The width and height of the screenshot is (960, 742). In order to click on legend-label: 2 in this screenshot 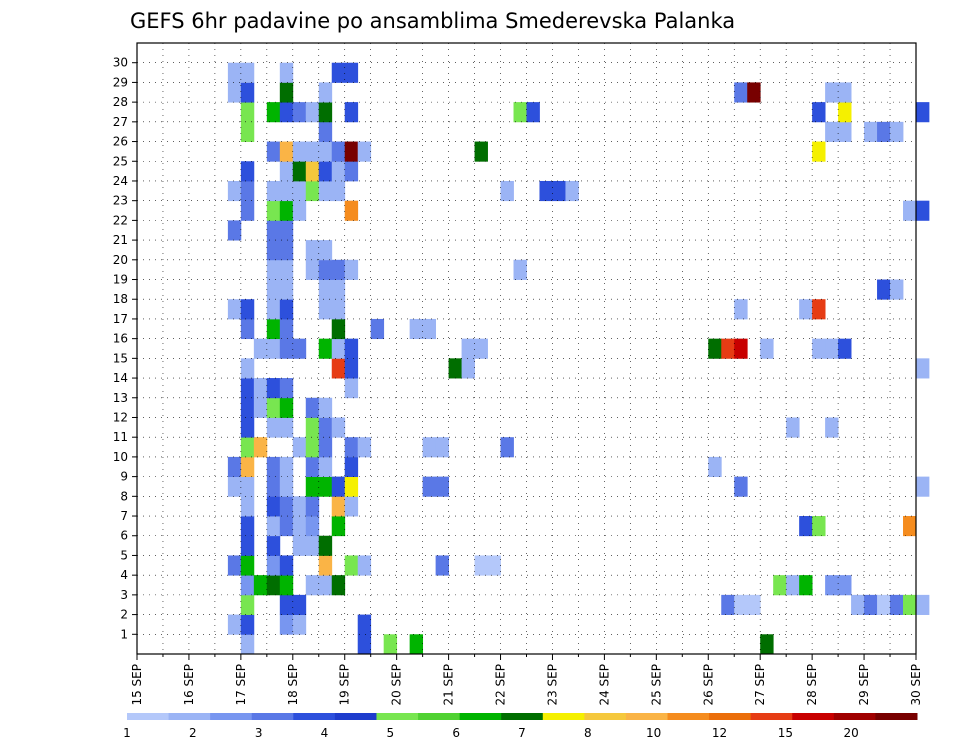, I will do `click(193, 733)`.